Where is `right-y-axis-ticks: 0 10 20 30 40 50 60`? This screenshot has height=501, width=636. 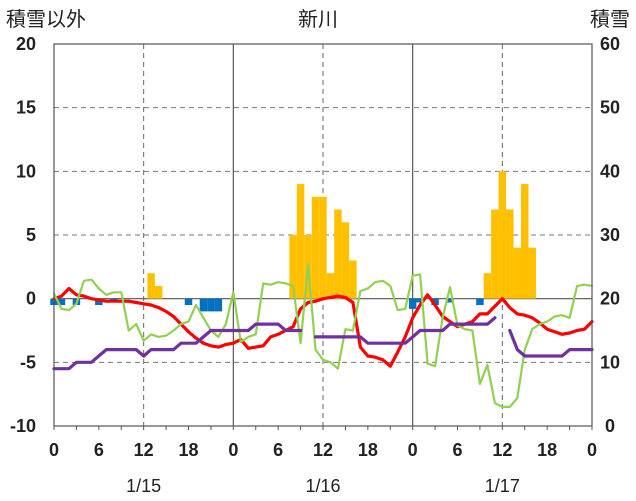 right-y-axis-ticks: 0 10 20 30 40 50 60 is located at coordinates (610, 235).